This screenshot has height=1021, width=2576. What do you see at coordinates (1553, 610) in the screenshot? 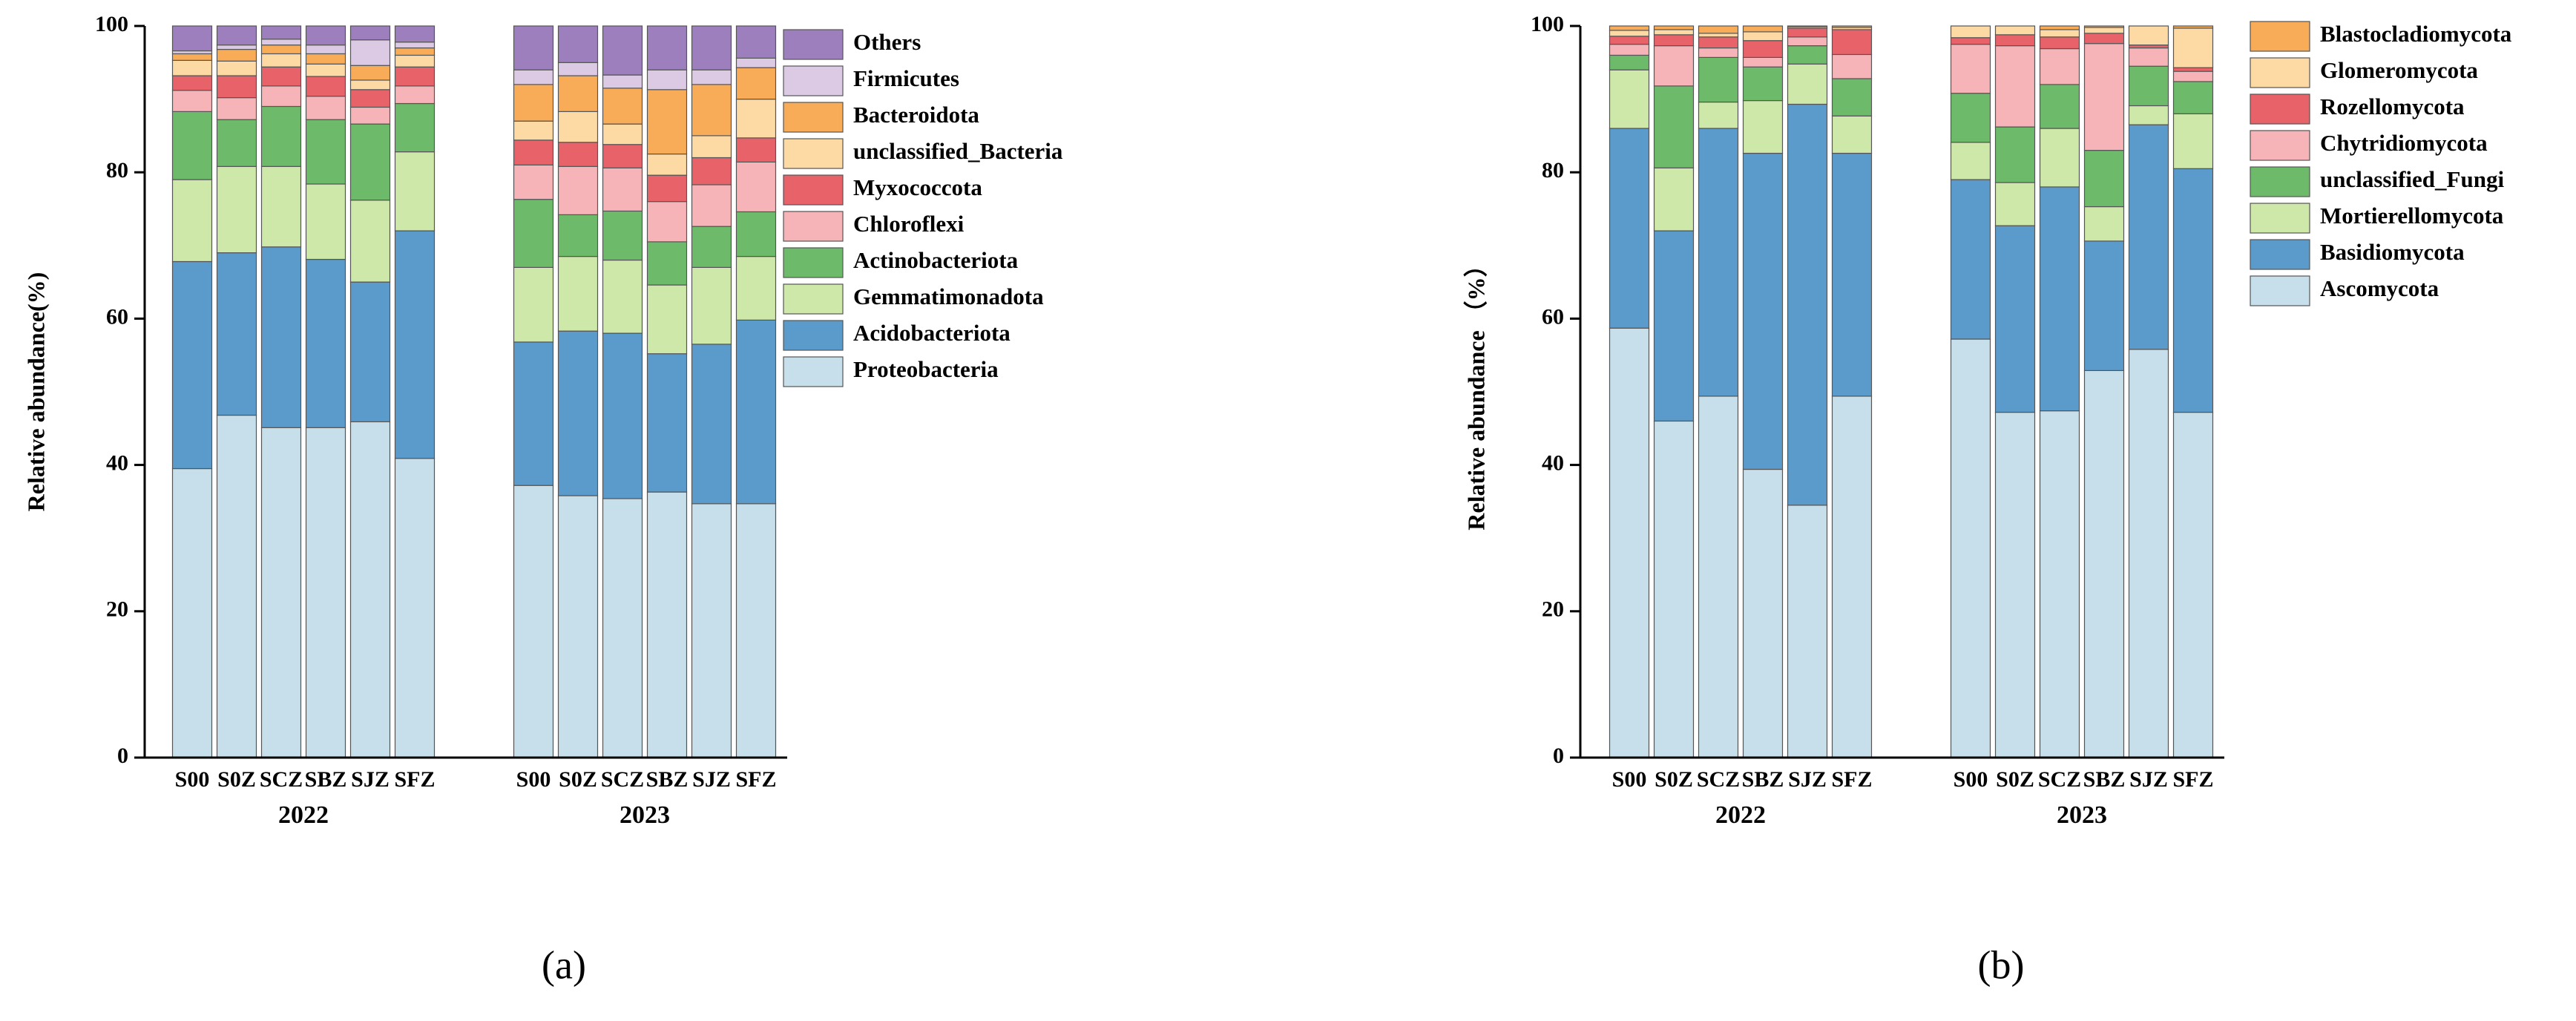
I see `y-tick-label: 20` at bounding box center [1553, 610].